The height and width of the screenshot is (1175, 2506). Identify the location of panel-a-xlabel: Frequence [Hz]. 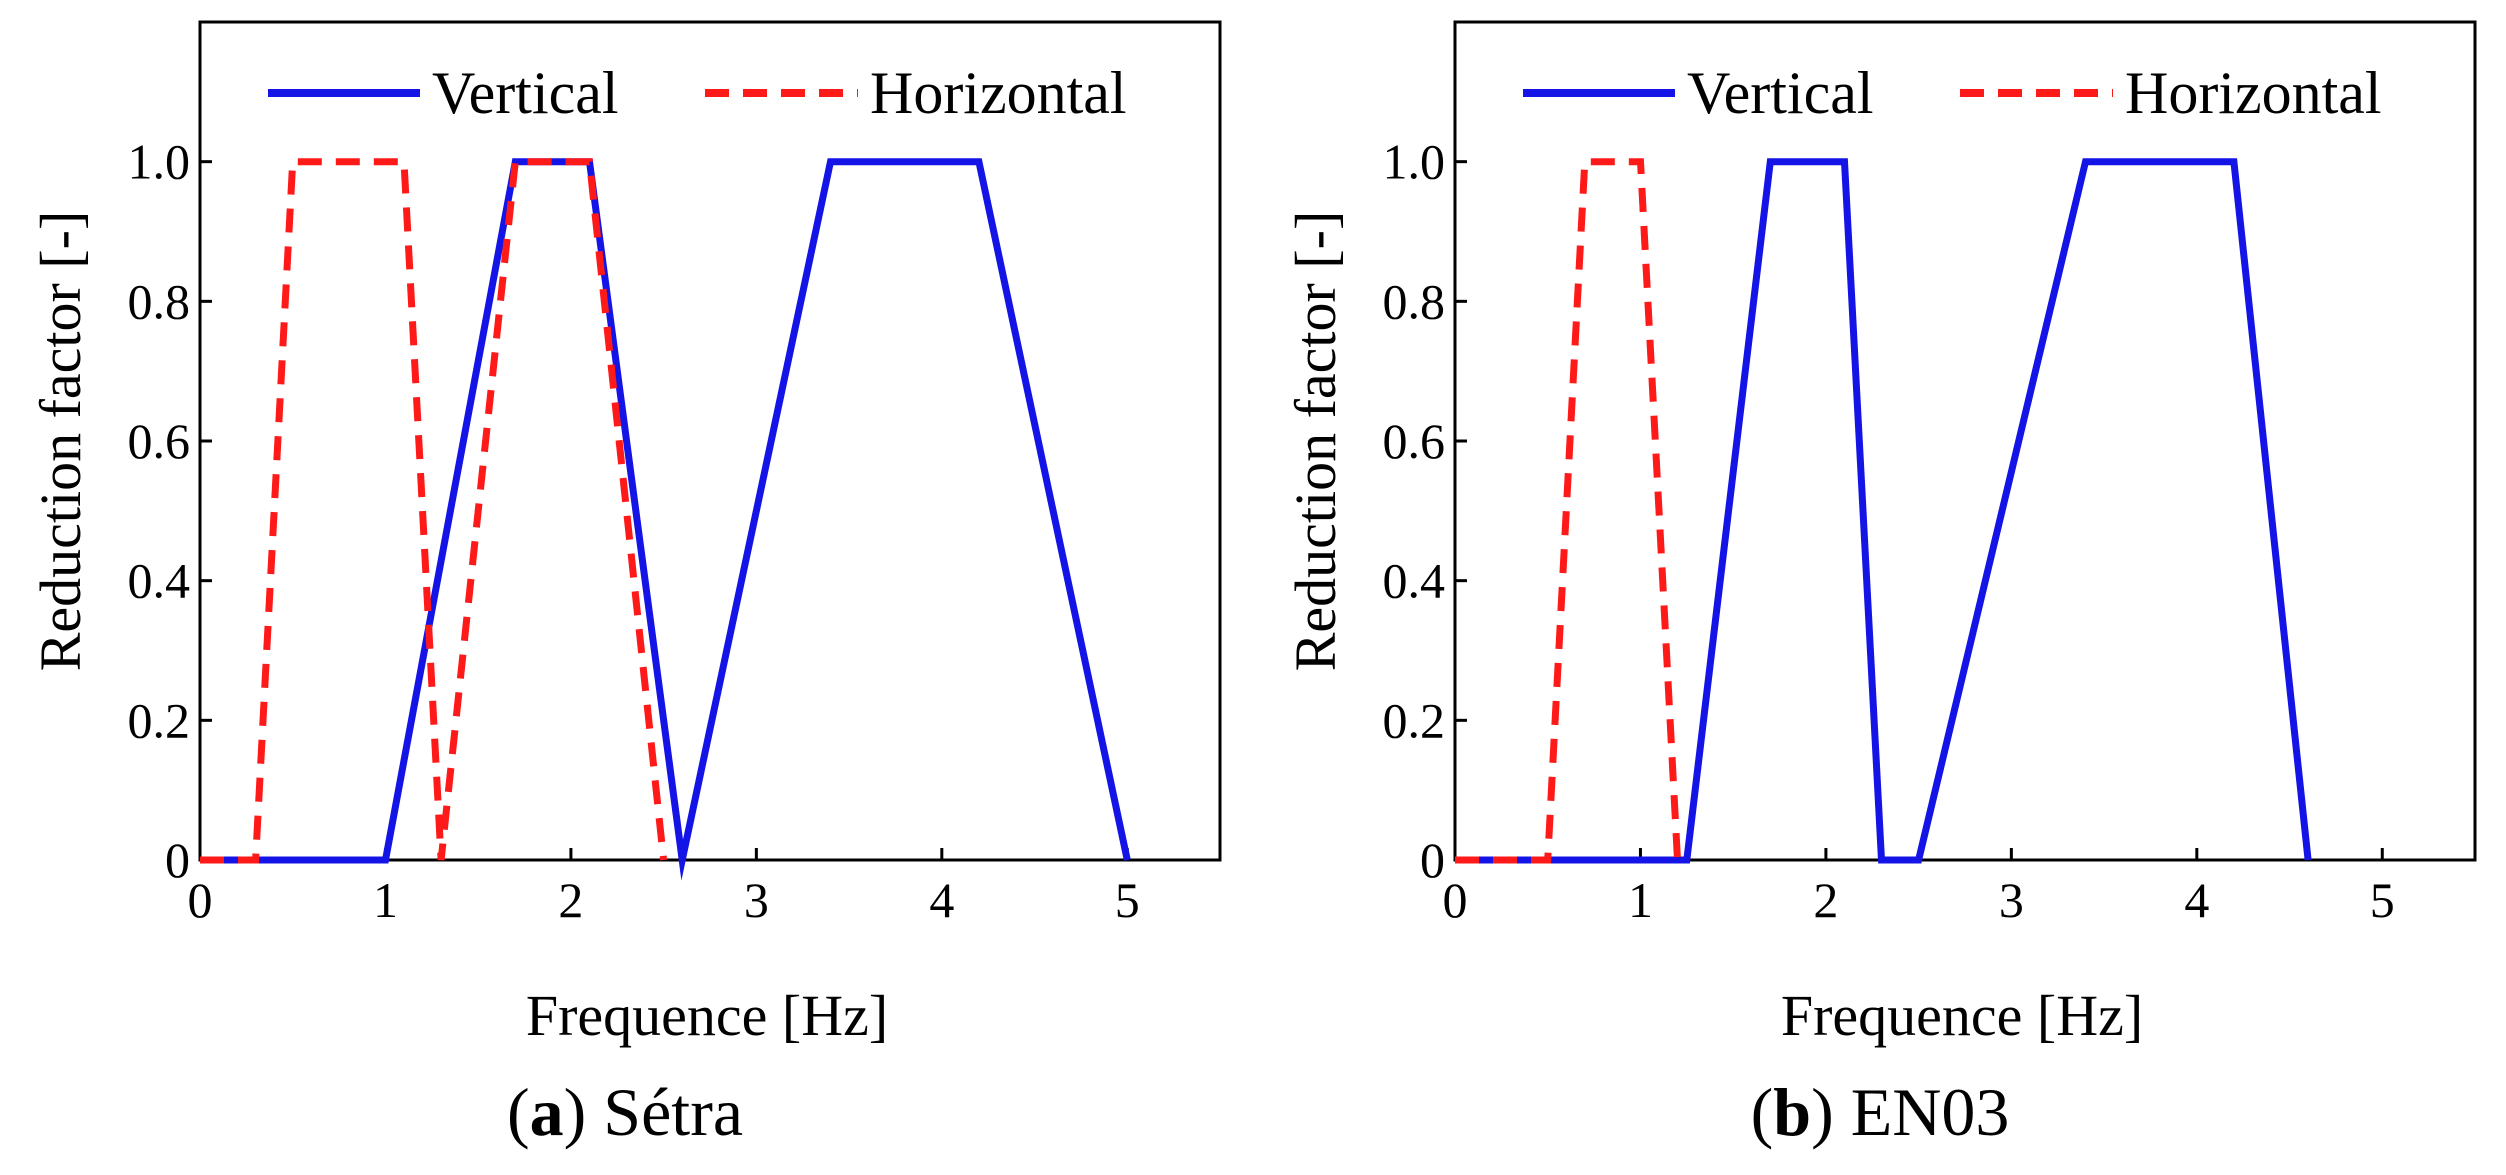
(707, 1015).